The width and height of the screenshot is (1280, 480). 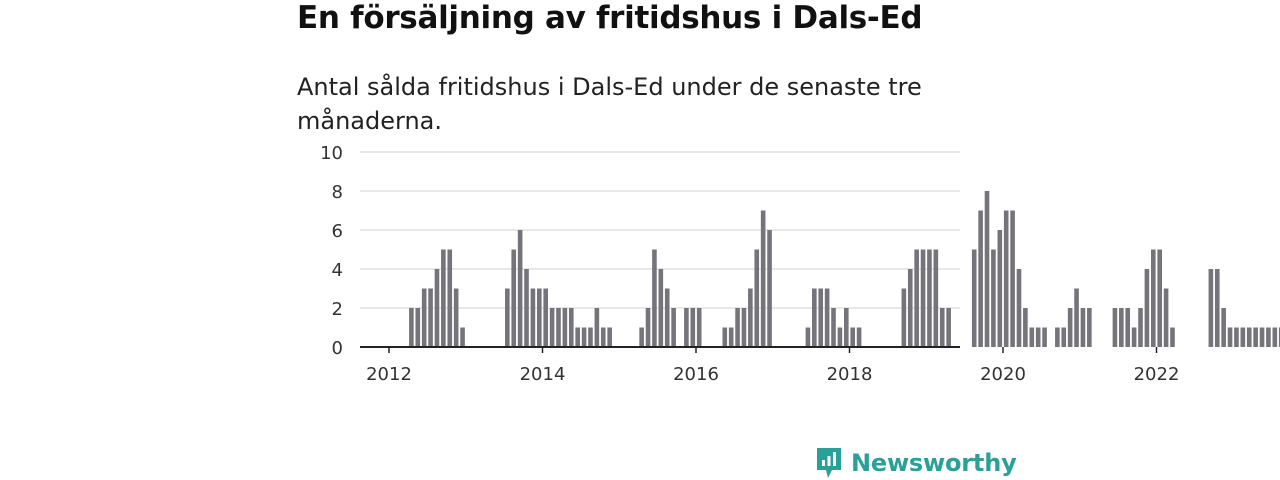 I want to click on newsworthy-logo: Newsworthy, so click(x=916, y=463).